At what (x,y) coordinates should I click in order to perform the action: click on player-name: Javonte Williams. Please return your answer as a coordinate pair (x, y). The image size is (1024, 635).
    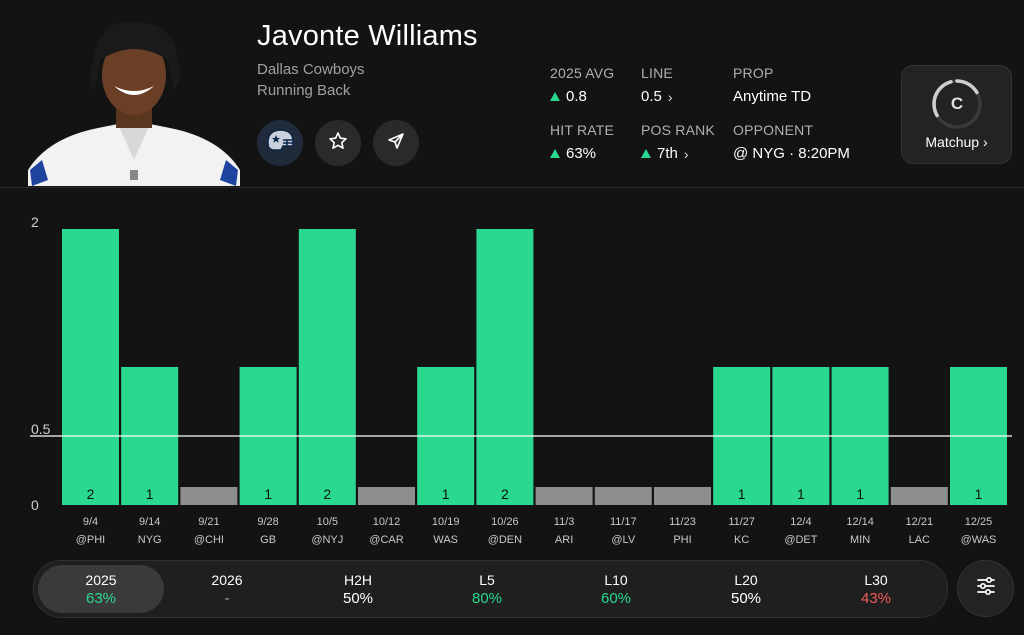
    Looking at the image, I should click on (367, 36).